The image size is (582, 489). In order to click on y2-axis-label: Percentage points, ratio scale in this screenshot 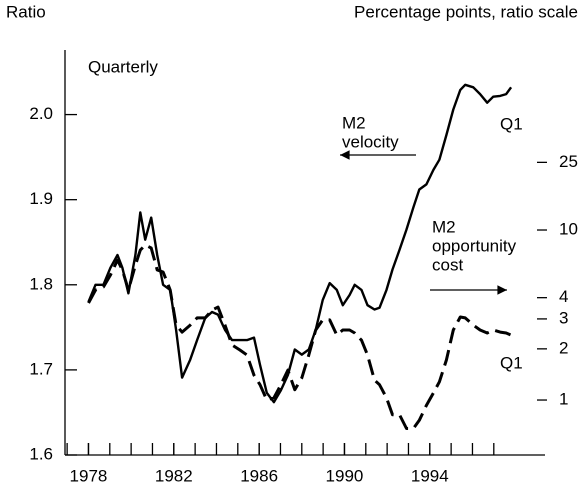, I will do `click(466, 11)`.